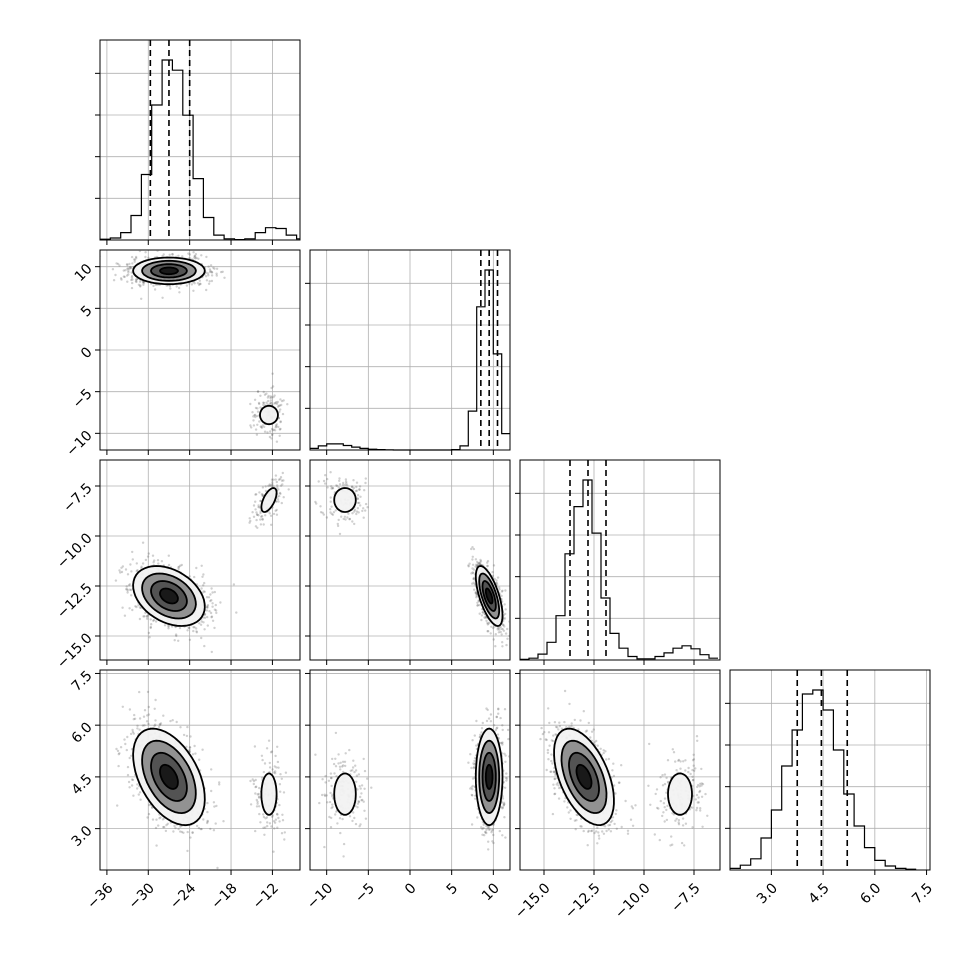 This screenshot has width=970, height=970. Describe the element at coordinates (183, 896) in the screenshot. I see `x-tick-label: −24` at that location.